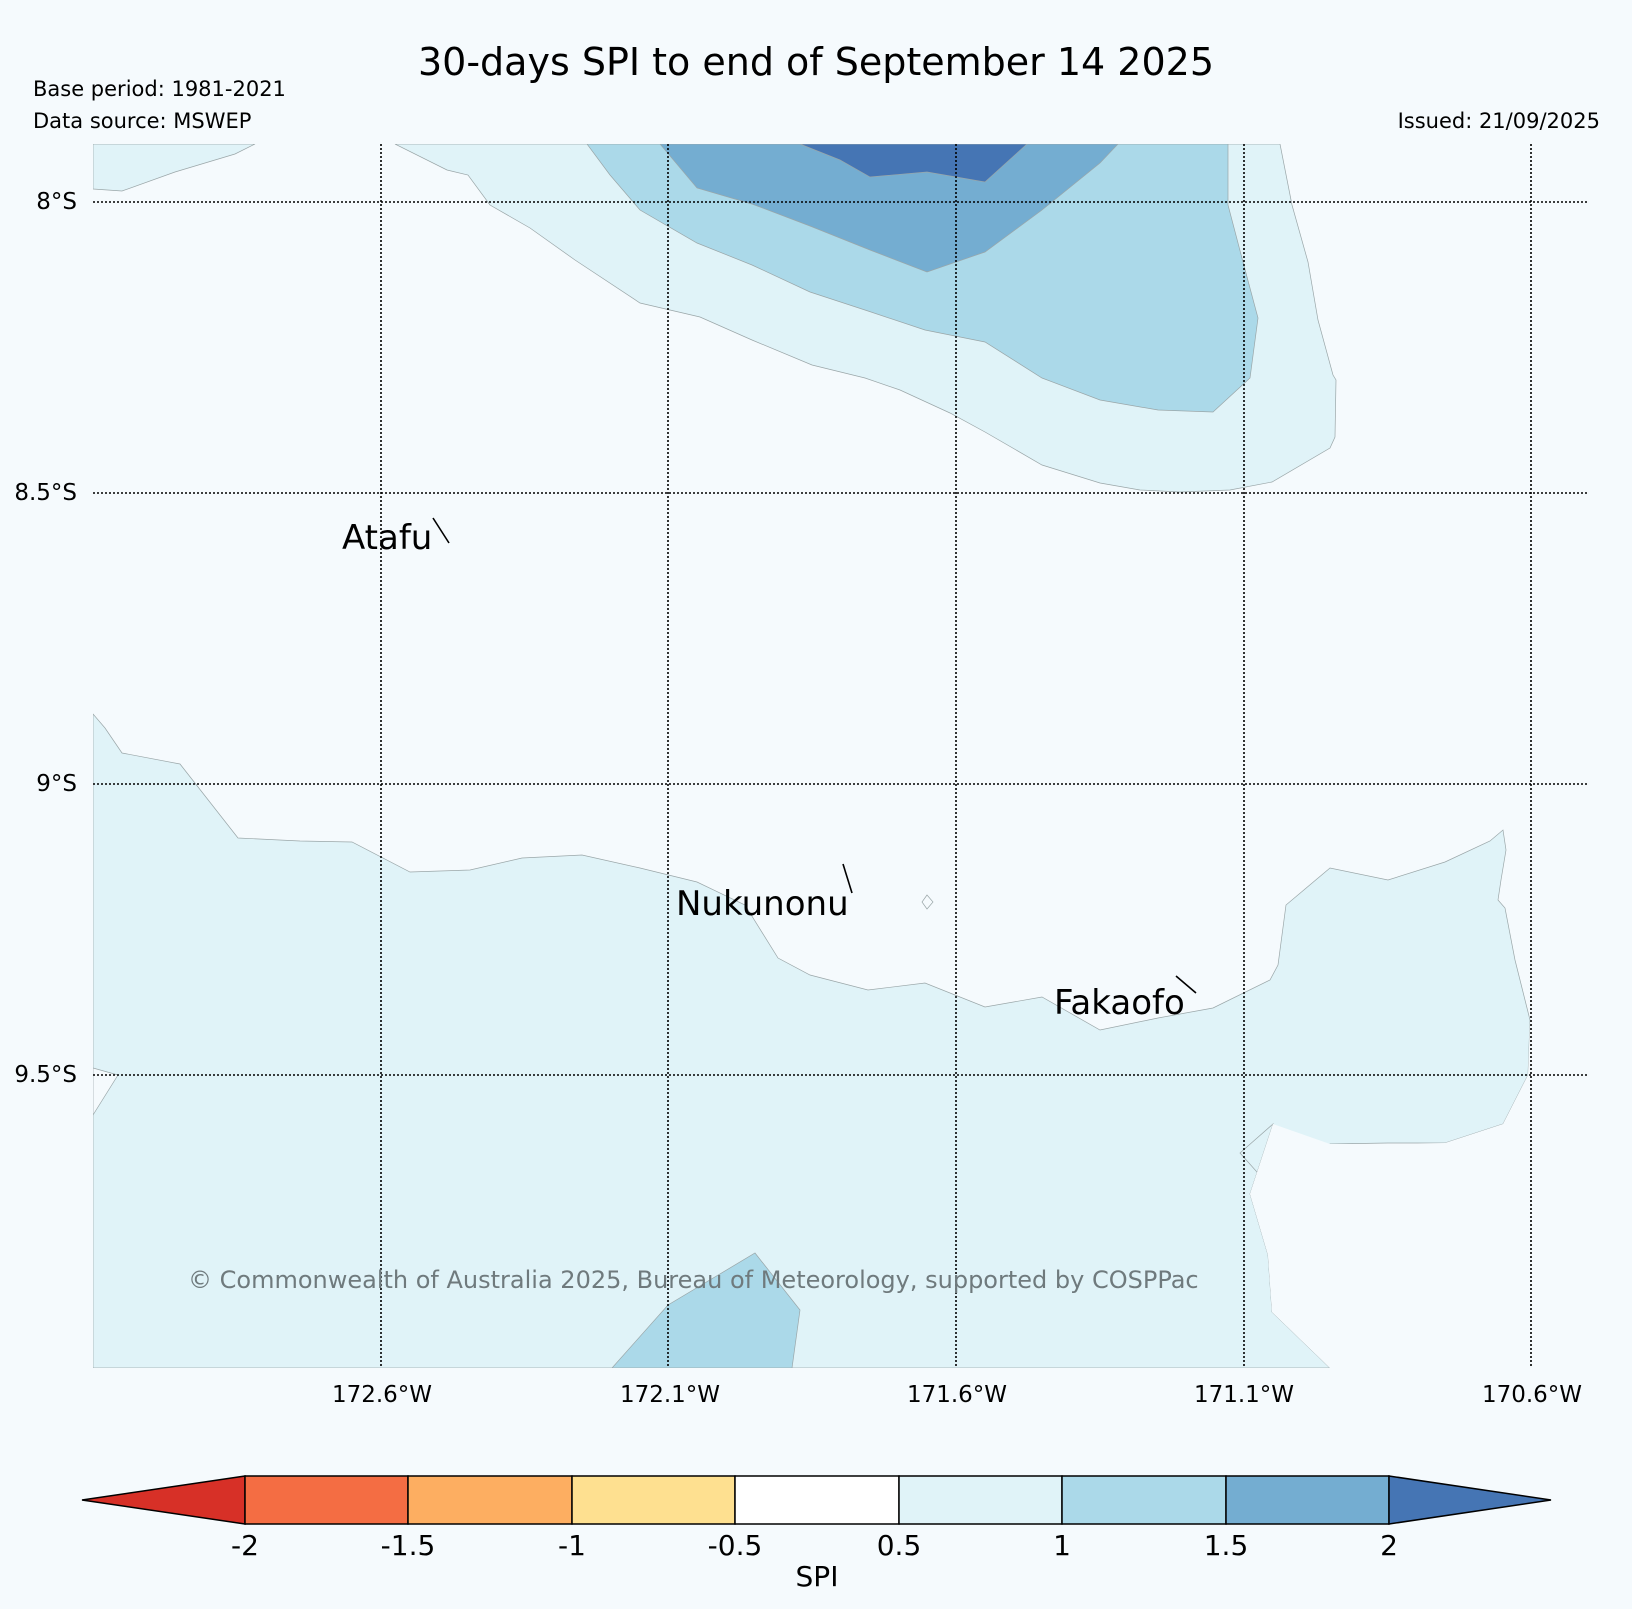 The height and width of the screenshot is (1609, 1632). I want to click on lat-label-9-5s: 9.5°S, so click(45, 1075).